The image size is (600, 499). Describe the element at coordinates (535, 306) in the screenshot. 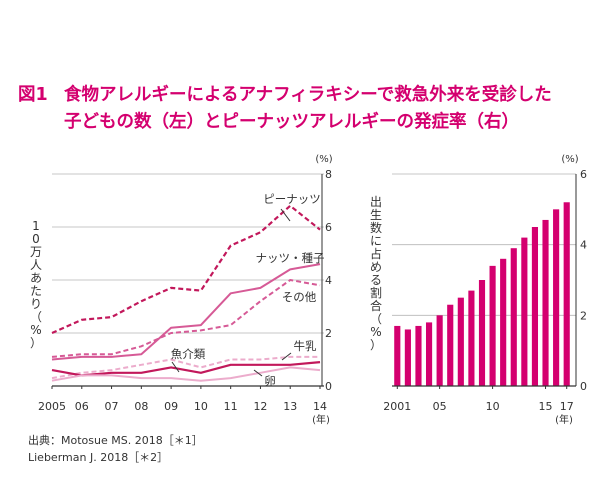

I see `bar-2014` at that location.